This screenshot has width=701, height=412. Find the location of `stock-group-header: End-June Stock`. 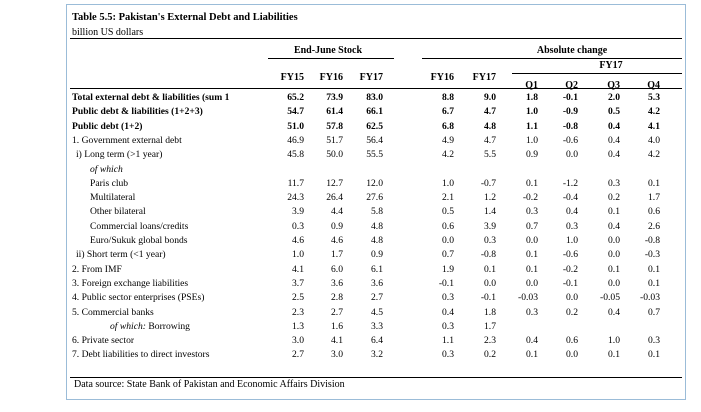

stock-group-header: End-June Stock is located at coordinates (328, 50).